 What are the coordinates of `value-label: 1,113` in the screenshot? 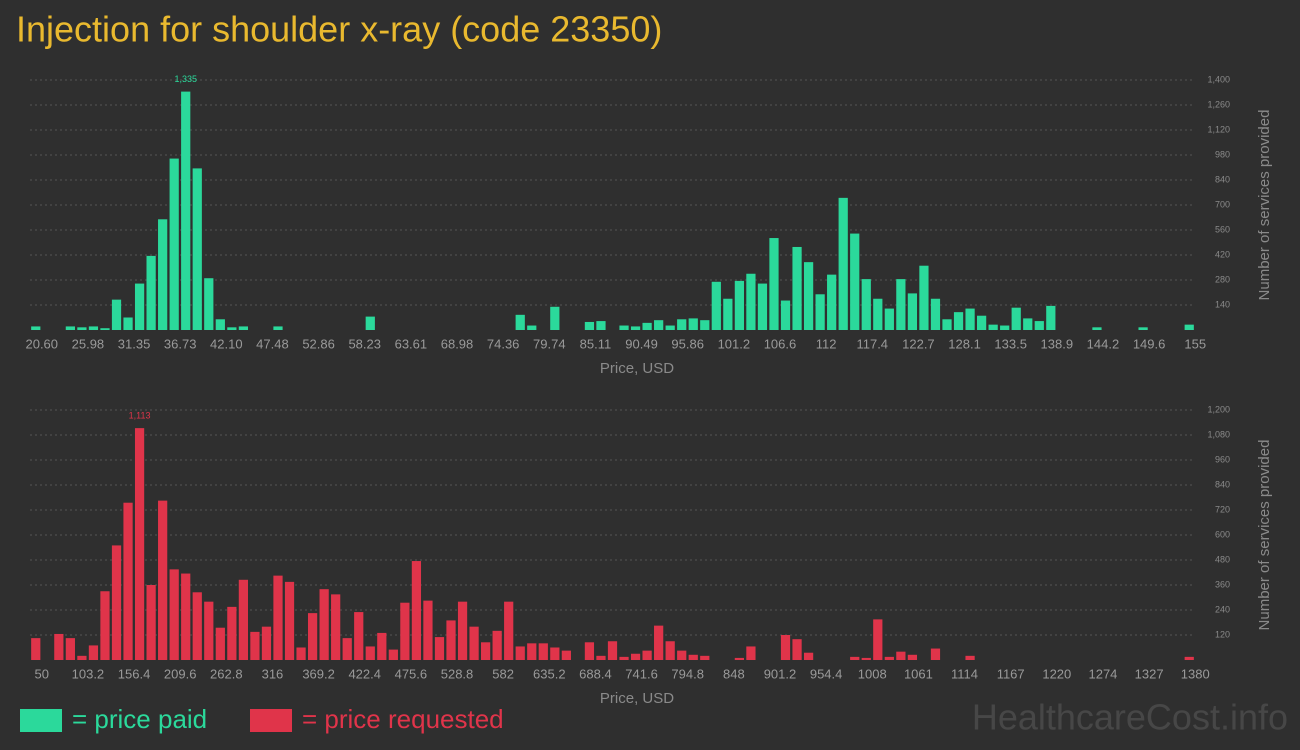 It's located at (140, 416).